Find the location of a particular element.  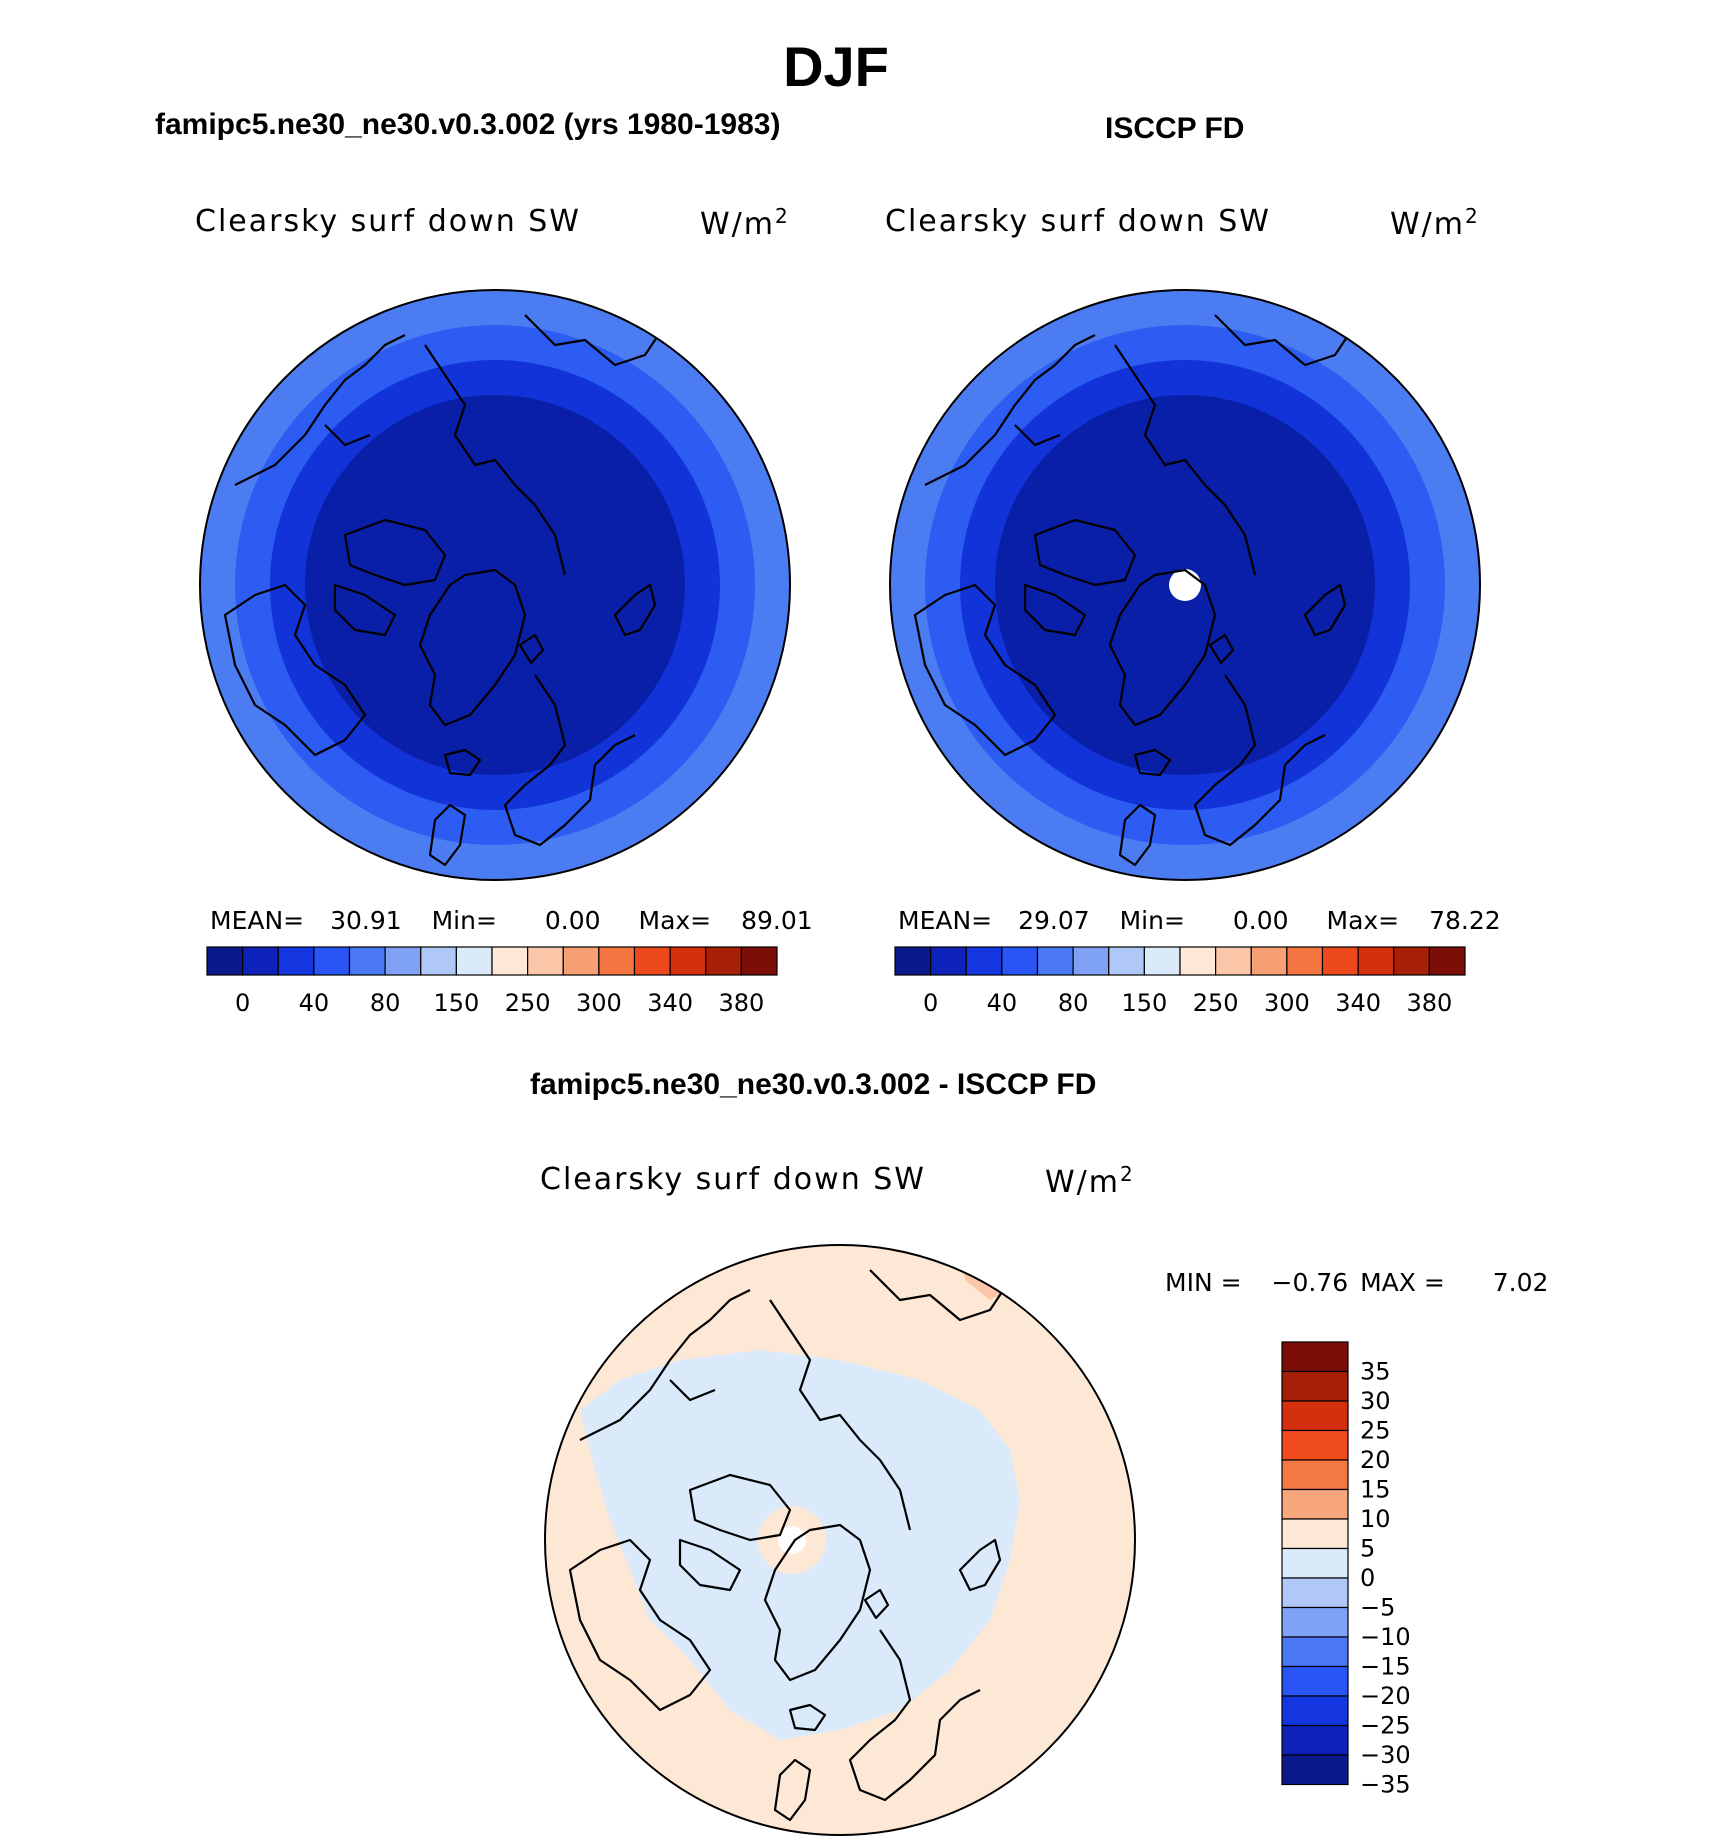

difference-variable-label: Clearsky surf down SW is located at coordinates (733, 1179).